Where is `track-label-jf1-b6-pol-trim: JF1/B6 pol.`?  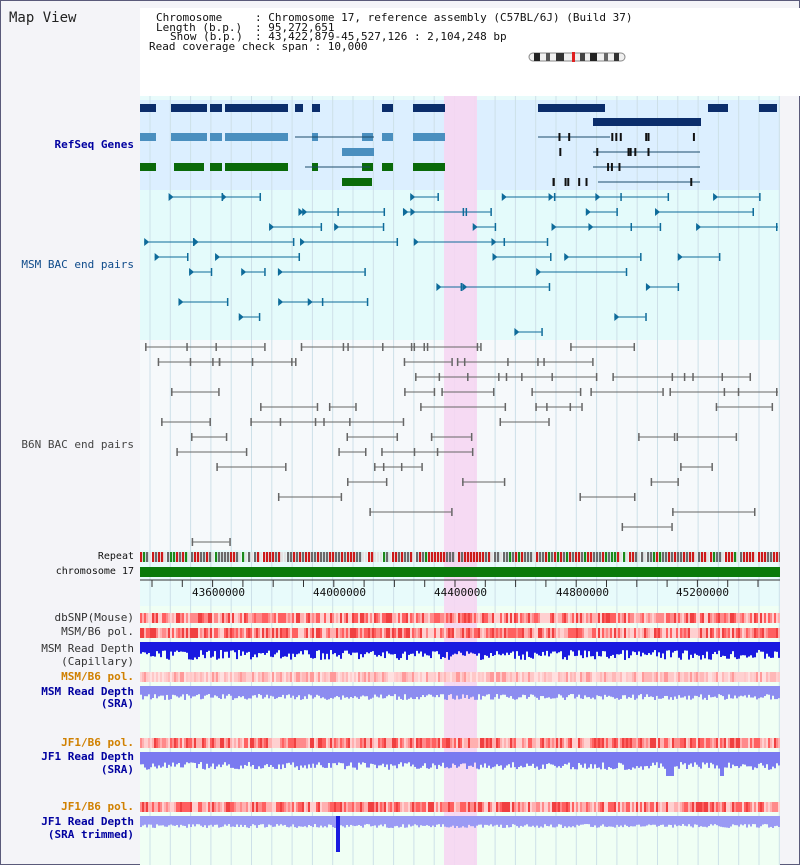
track-label-jf1-b6-pol-trim: JF1/B6 pol. is located at coordinates (97, 806).